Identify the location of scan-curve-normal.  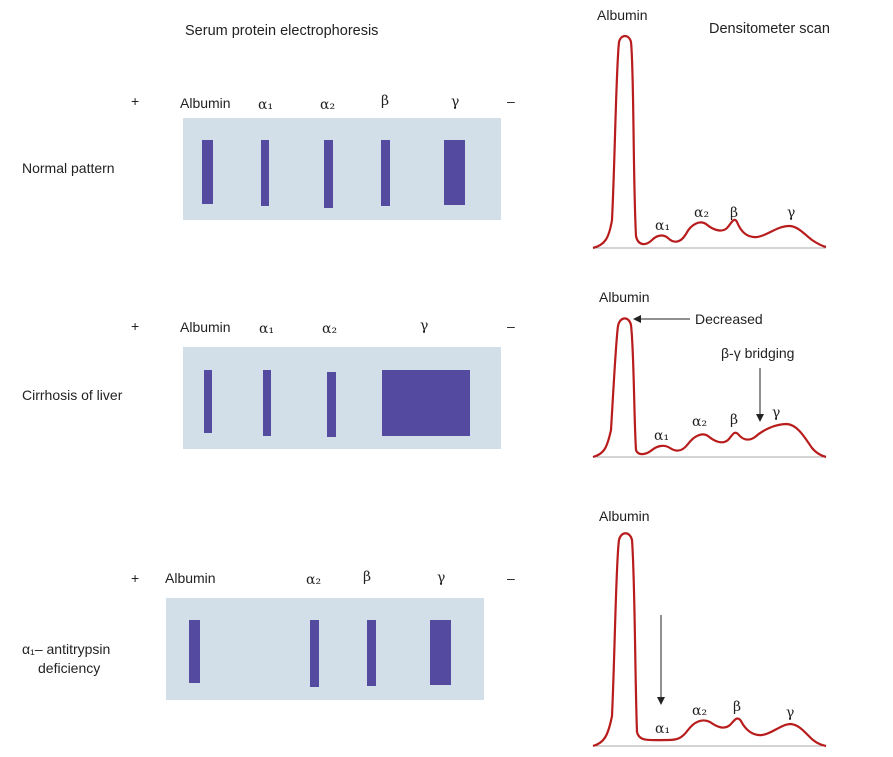
(709, 142).